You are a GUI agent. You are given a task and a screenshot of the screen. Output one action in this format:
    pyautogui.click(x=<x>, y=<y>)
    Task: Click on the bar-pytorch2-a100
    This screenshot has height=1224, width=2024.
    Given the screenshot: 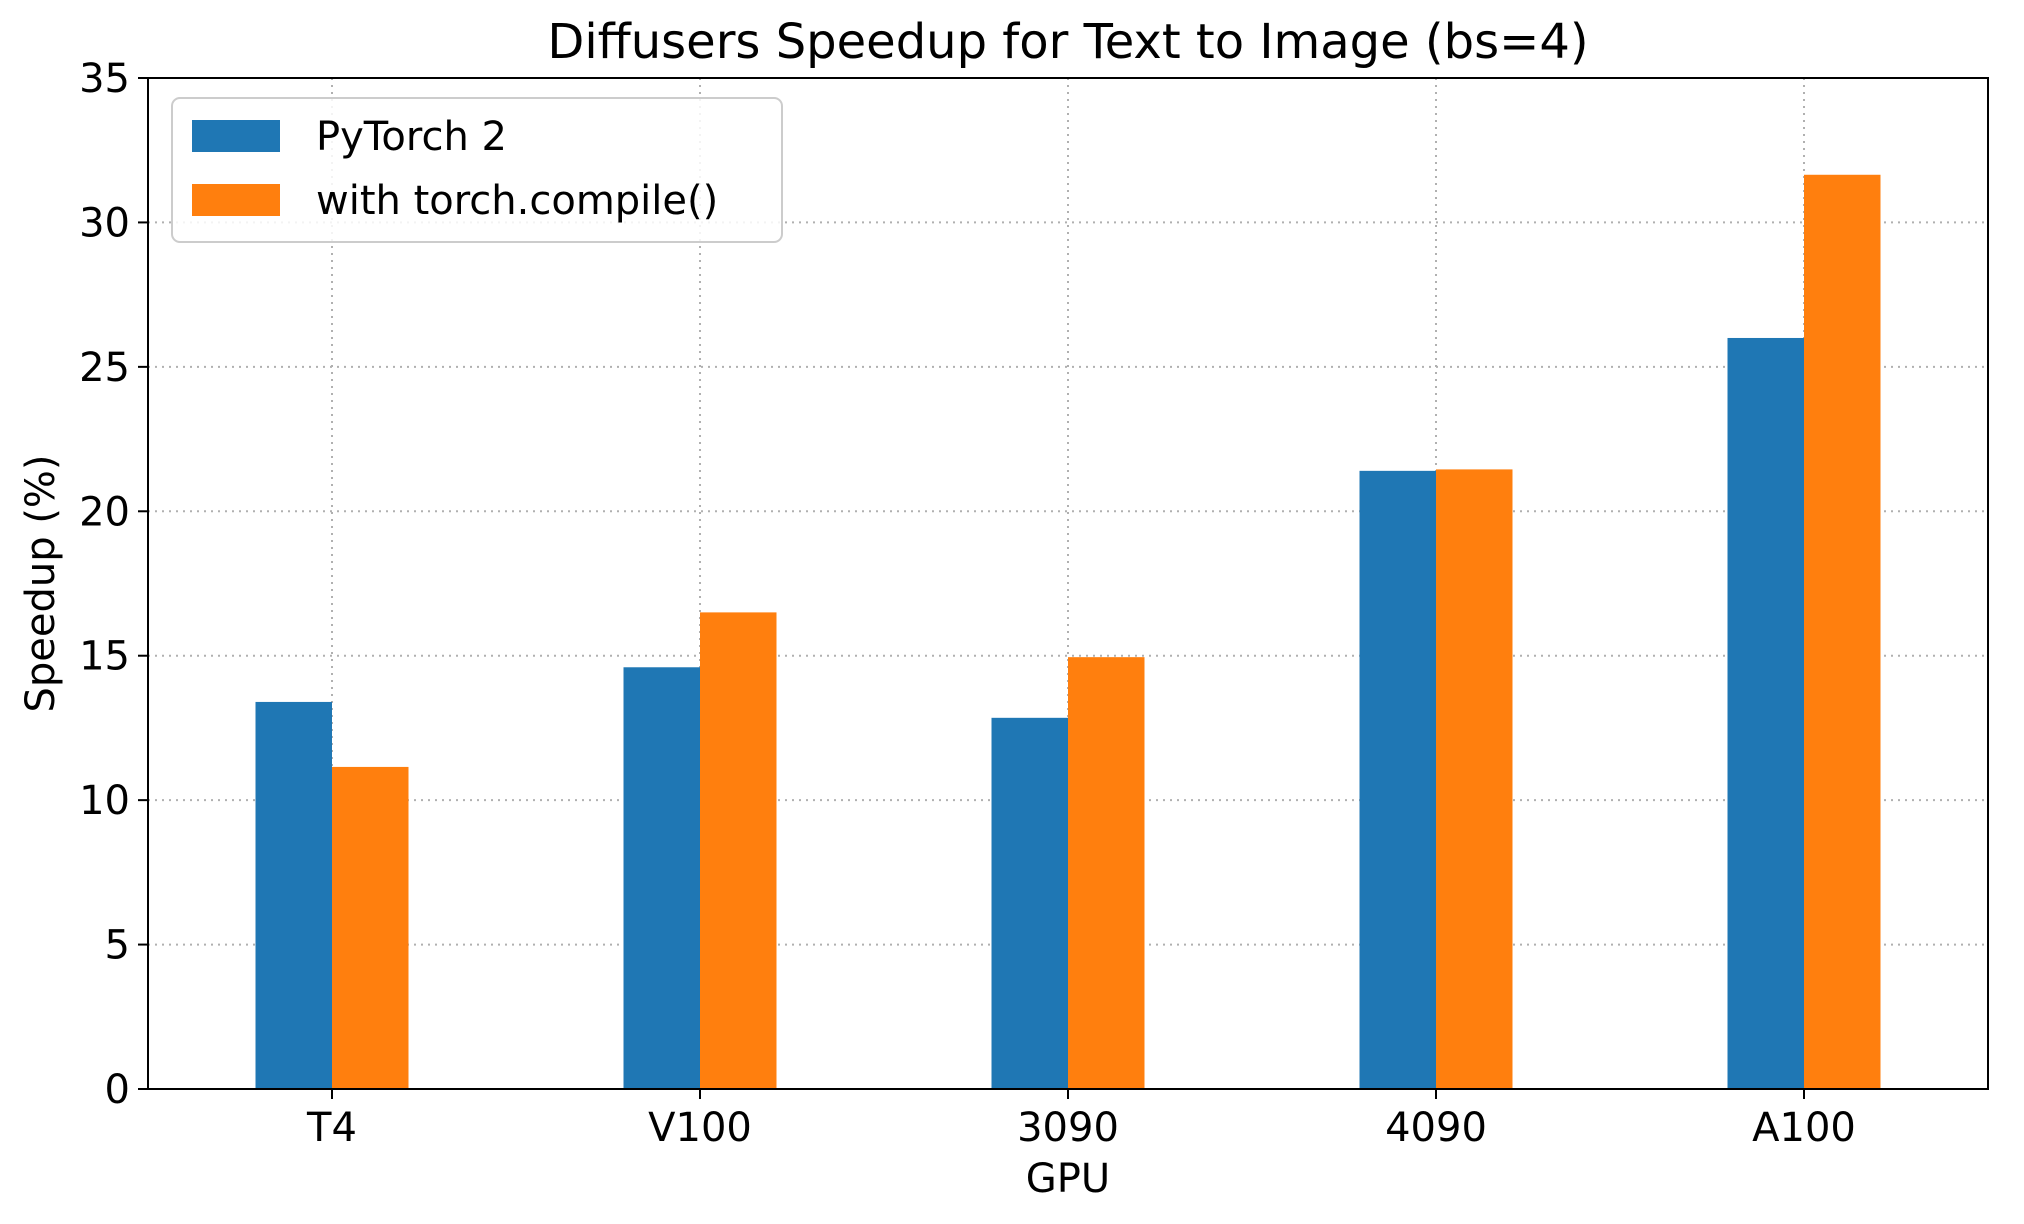 What is the action you would take?
    pyautogui.click(x=1765, y=713)
    